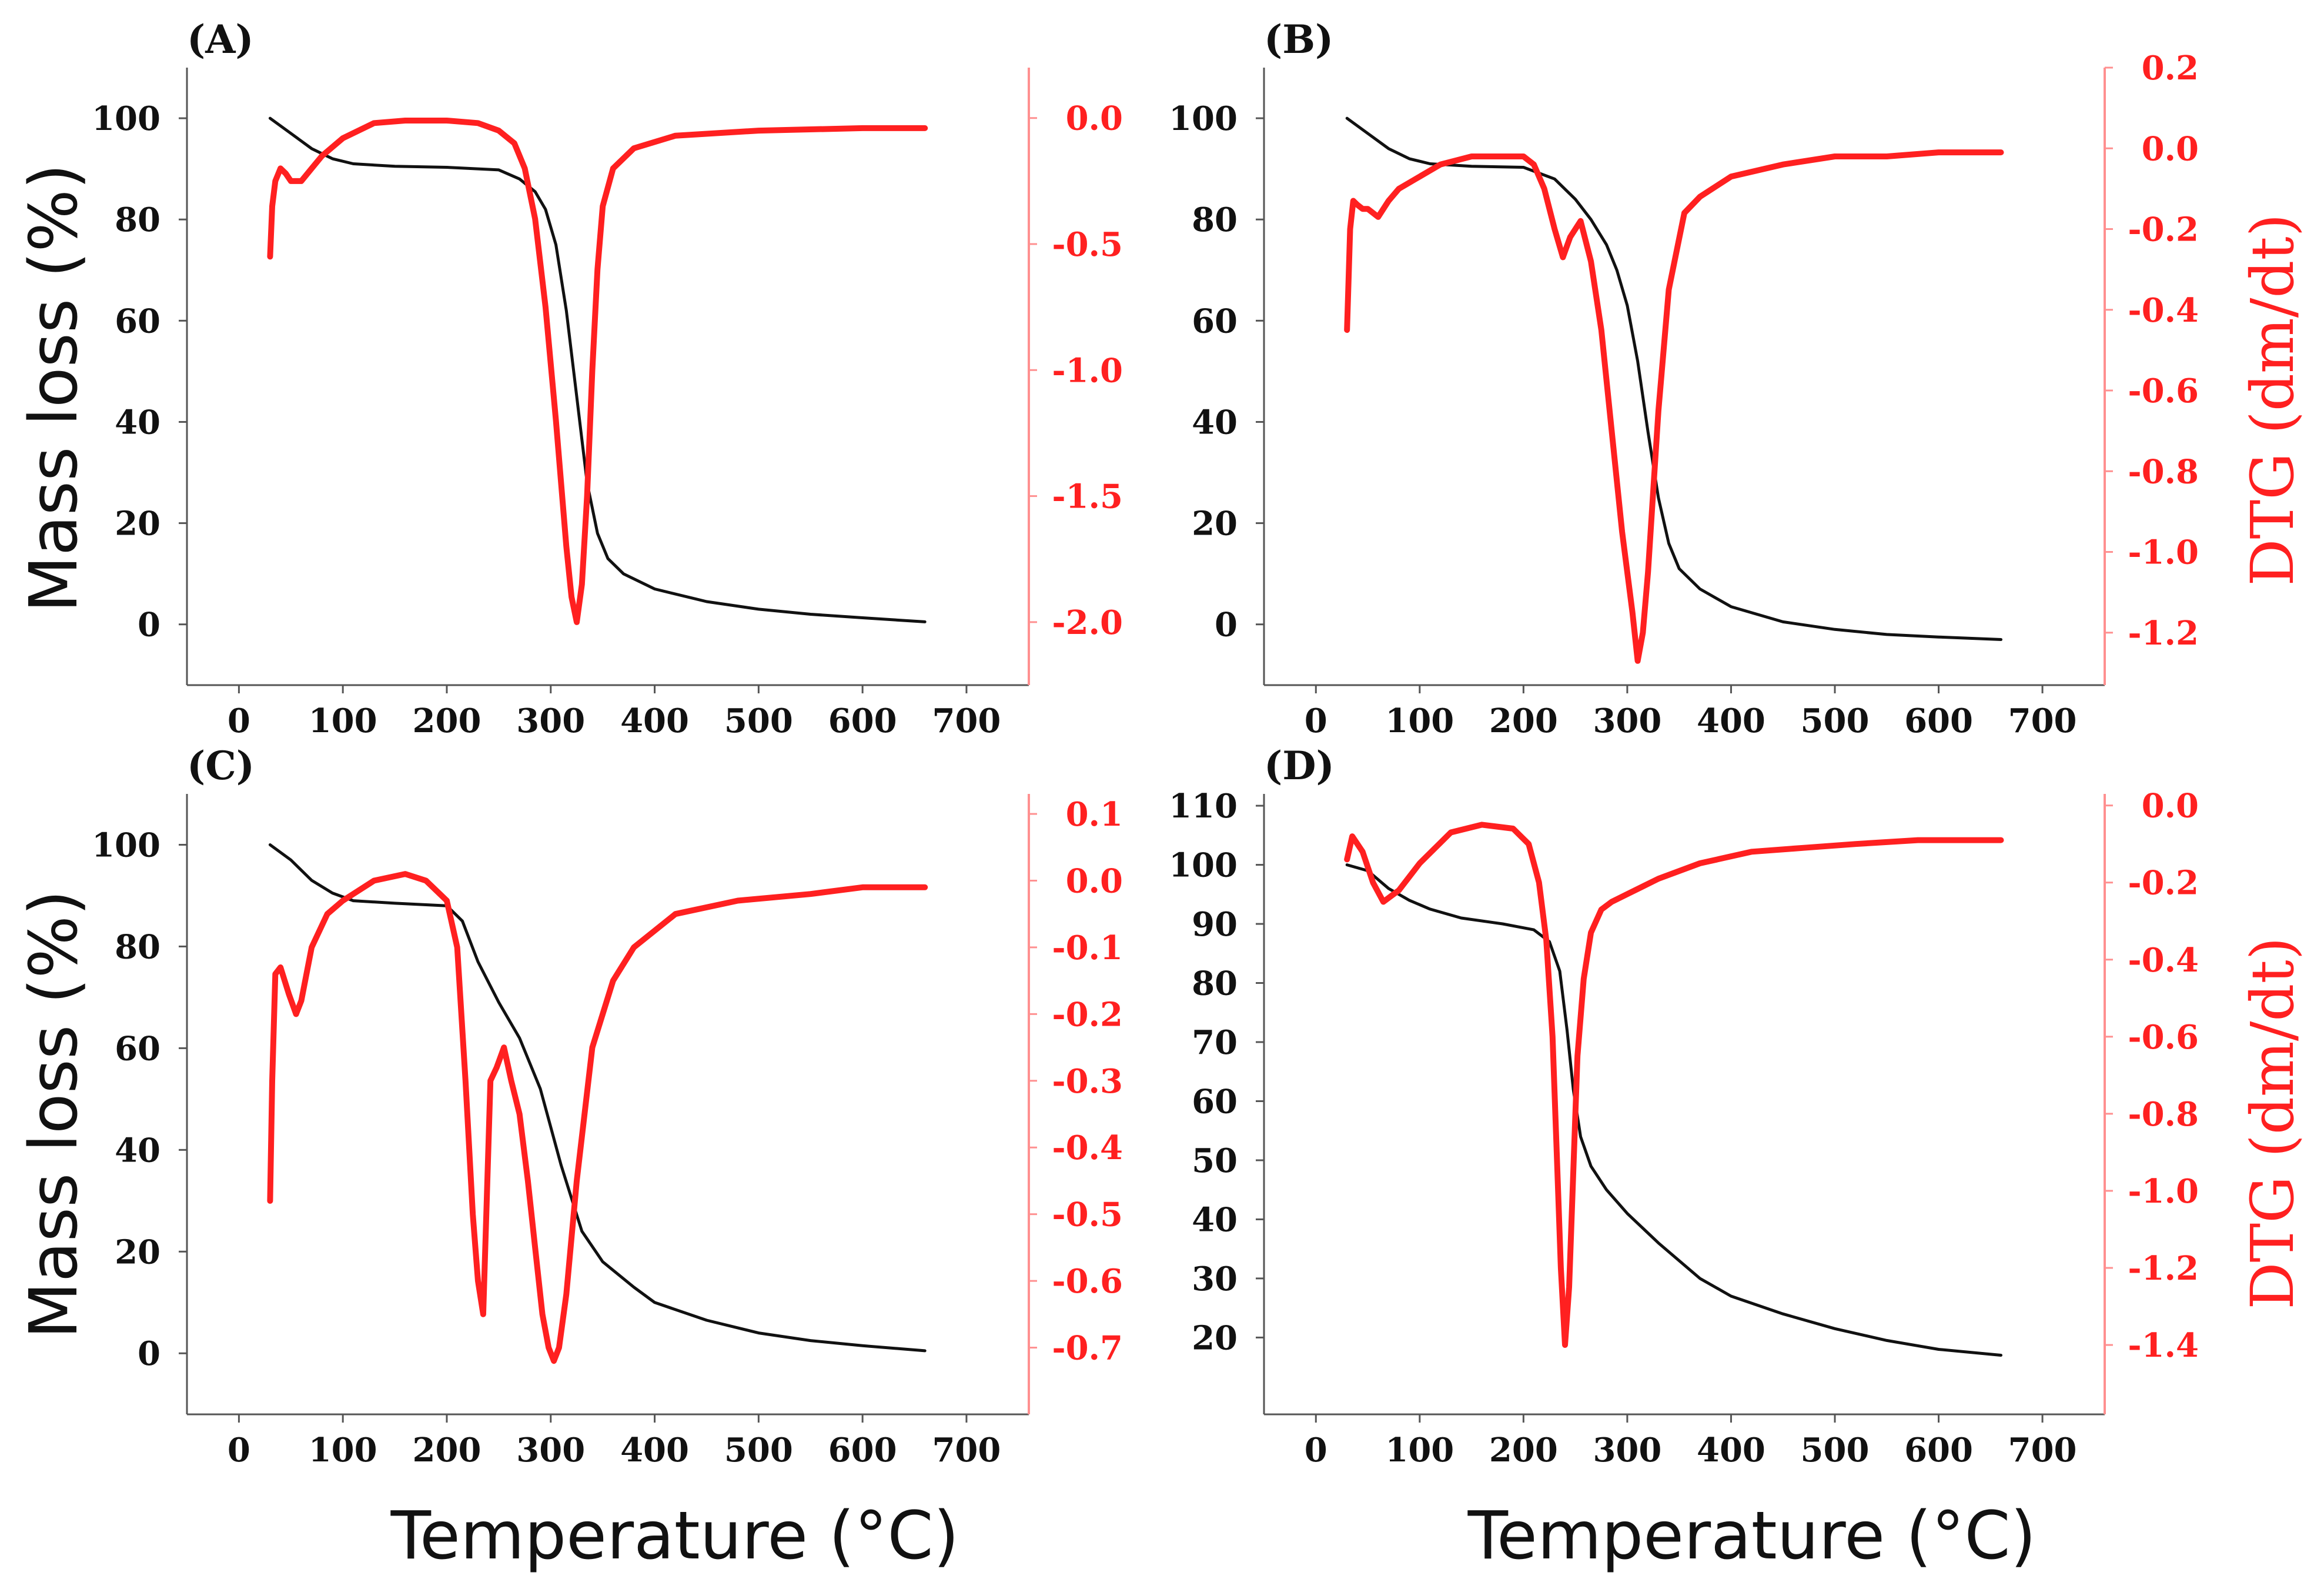 Image resolution: width=2324 pixels, height=1589 pixels. I want to click on panel-label: (D), so click(1299, 766).